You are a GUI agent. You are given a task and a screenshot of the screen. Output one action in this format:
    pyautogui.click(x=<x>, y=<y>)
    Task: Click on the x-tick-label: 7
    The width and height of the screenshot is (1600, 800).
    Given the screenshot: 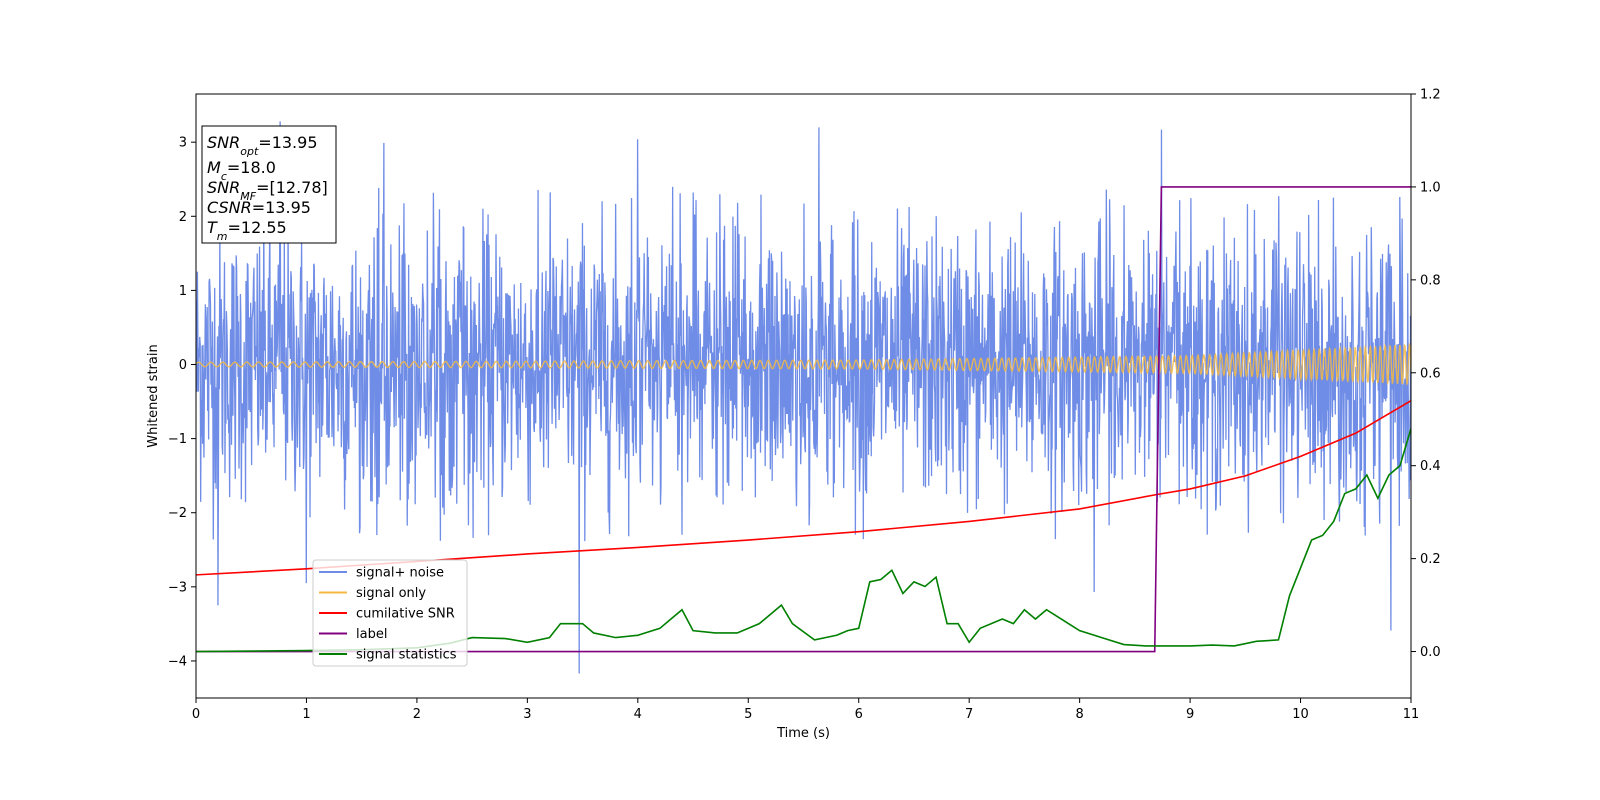 What is the action you would take?
    pyautogui.click(x=969, y=714)
    